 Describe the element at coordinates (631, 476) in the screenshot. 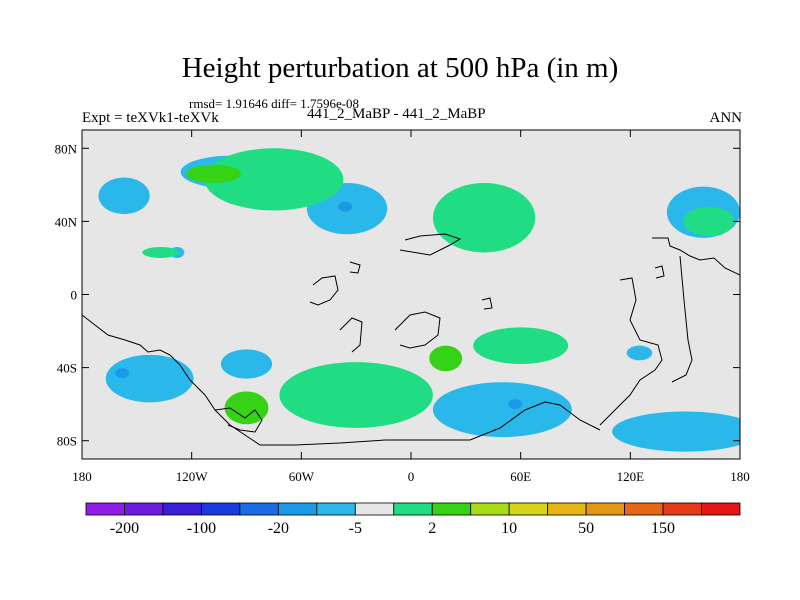

I see `x-tick-label: 120E` at that location.